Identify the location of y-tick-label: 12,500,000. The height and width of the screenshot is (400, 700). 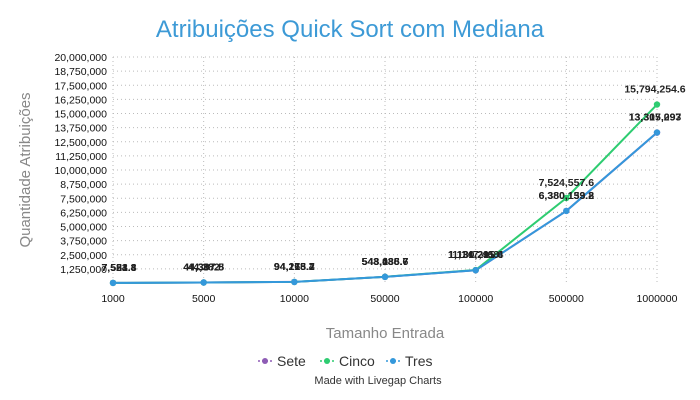
(80, 143).